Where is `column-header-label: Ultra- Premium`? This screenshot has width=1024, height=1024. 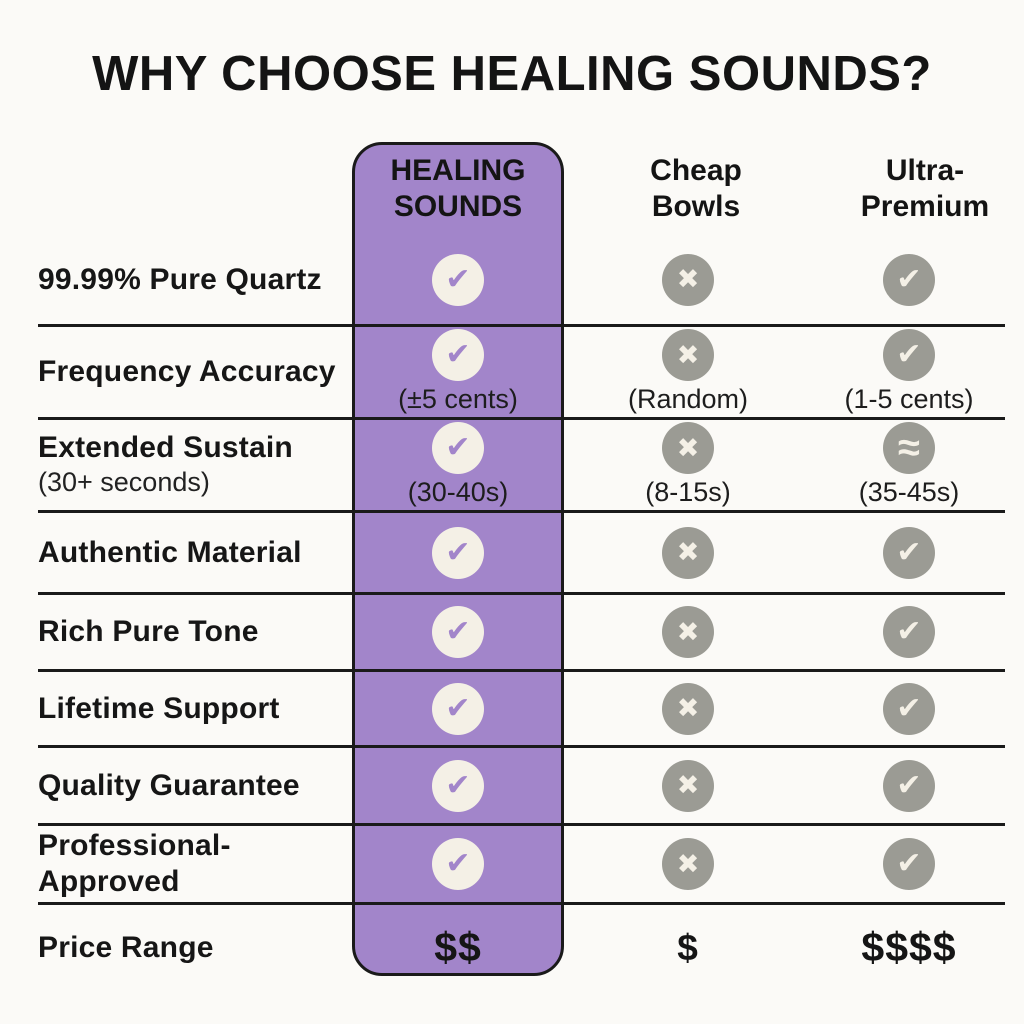
column-header-label: Ultra- Premium is located at coordinates (925, 188).